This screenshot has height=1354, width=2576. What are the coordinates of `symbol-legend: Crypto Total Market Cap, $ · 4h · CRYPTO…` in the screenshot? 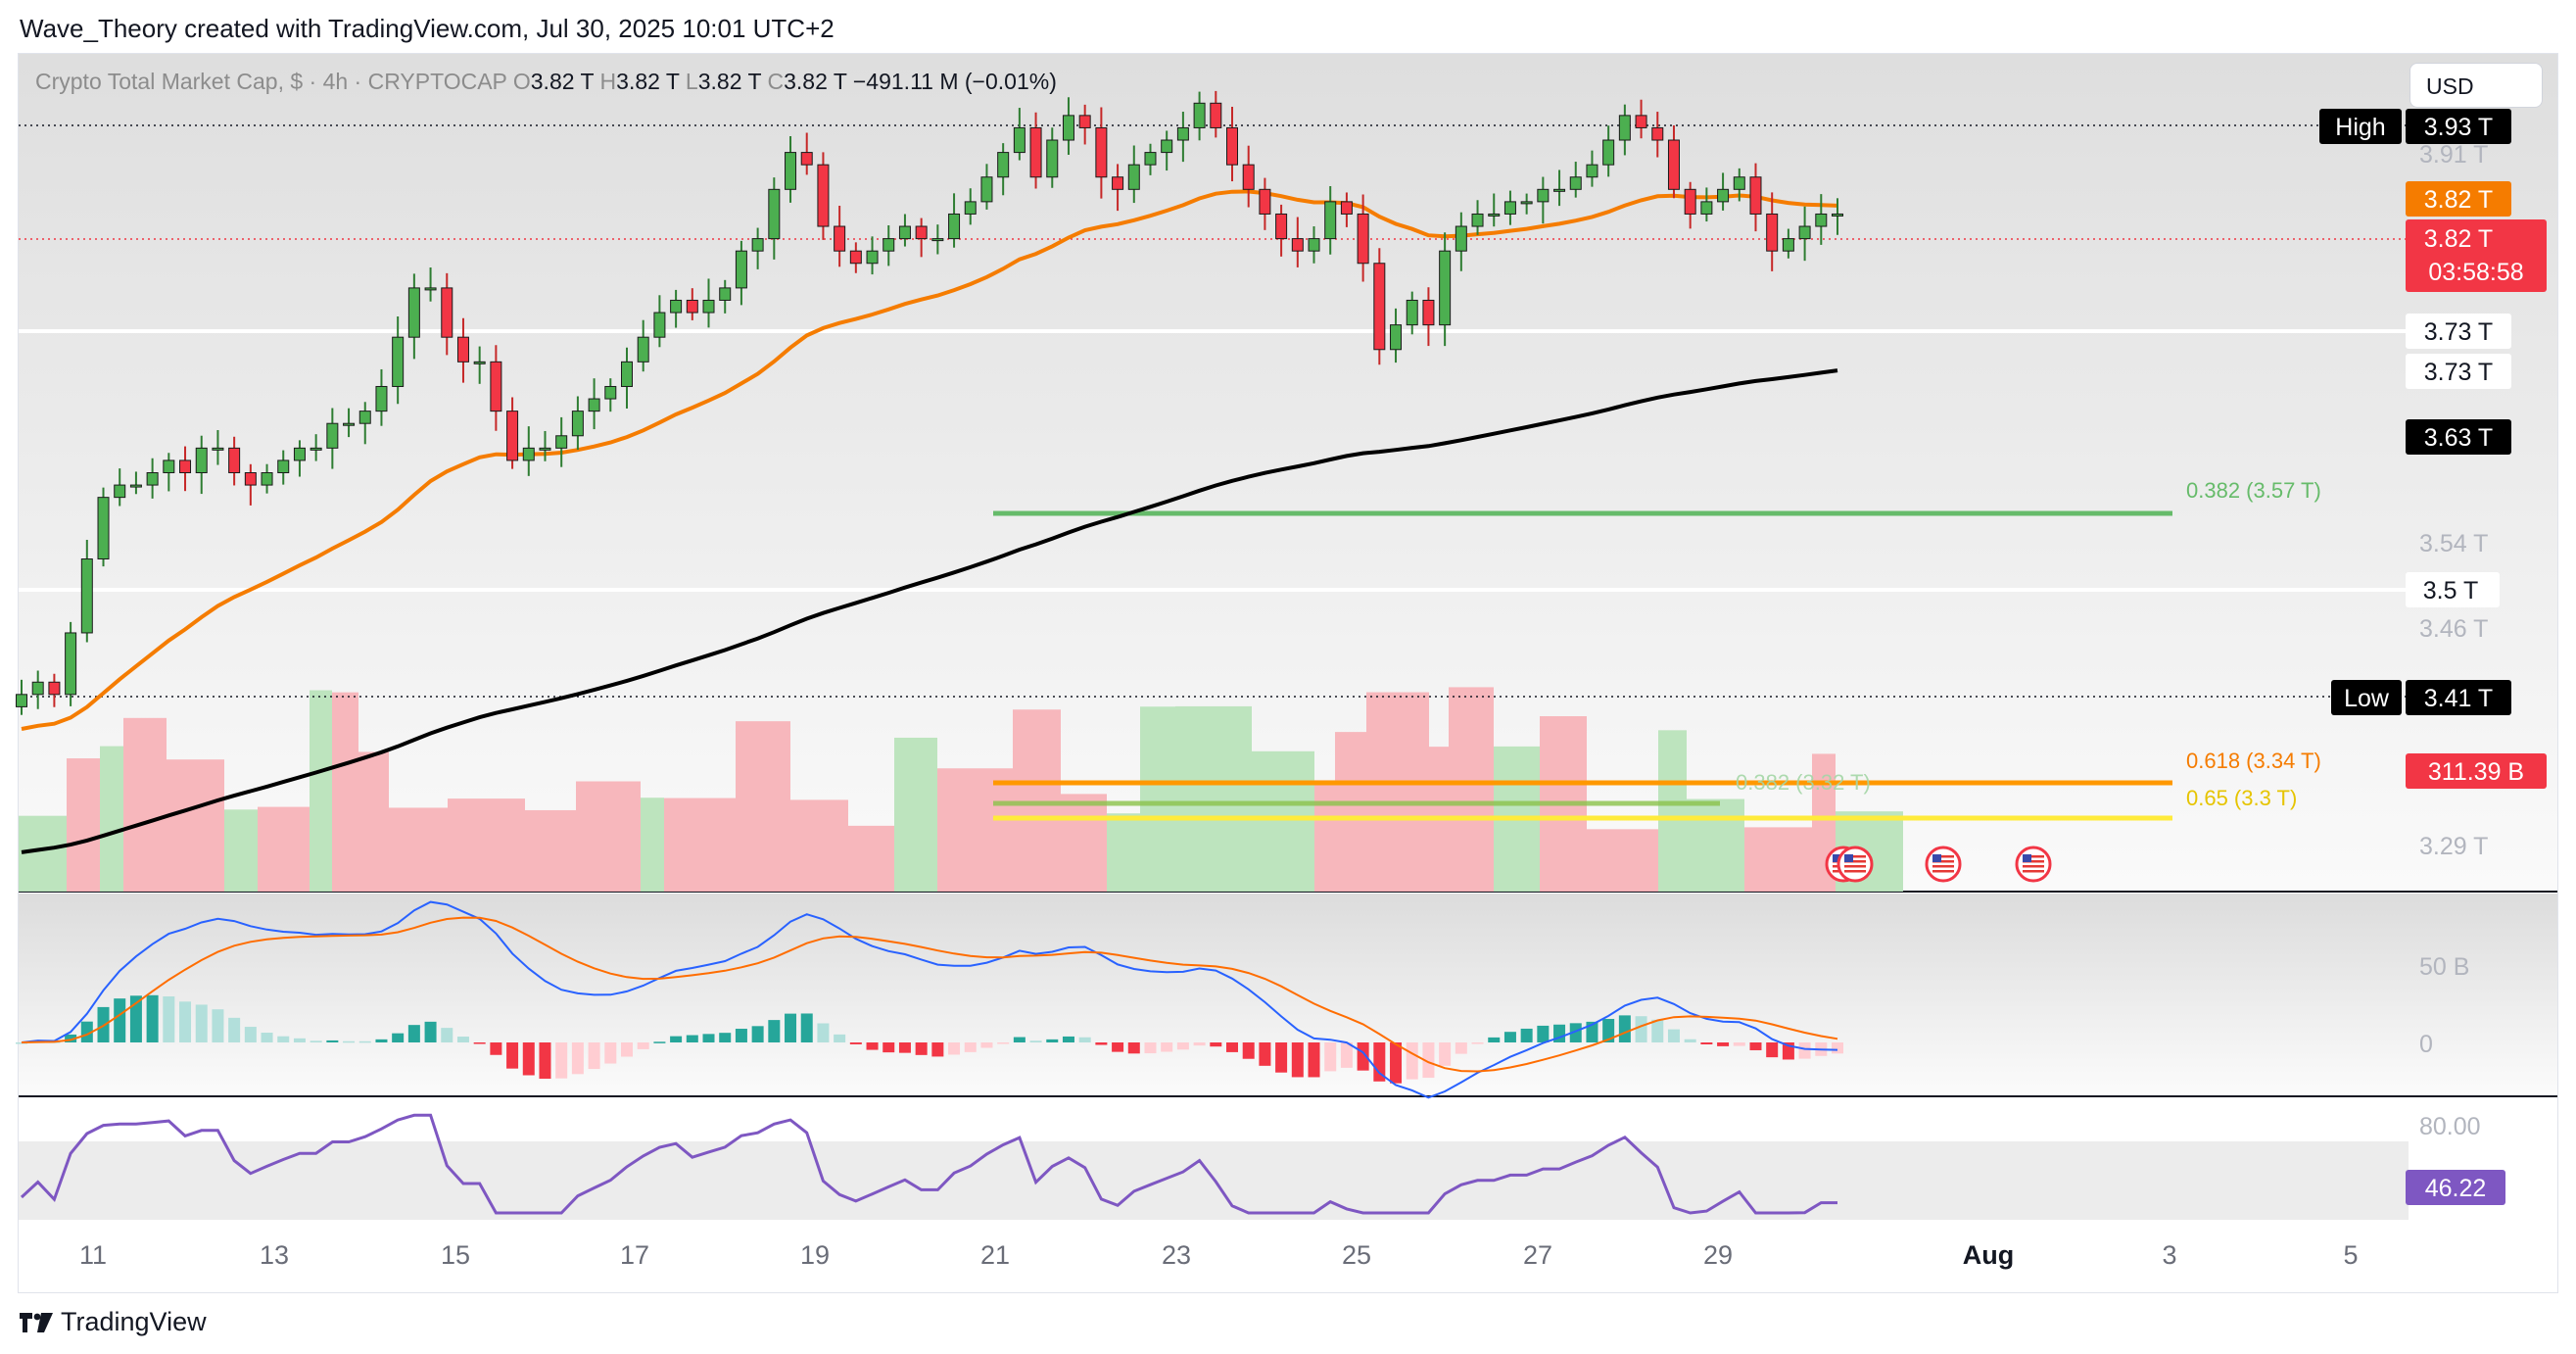 It's located at (546, 82).